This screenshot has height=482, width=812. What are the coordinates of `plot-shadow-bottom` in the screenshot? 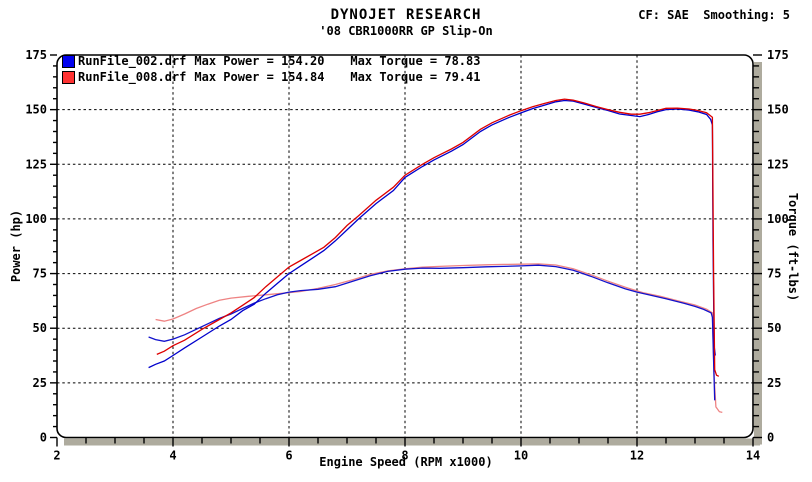 It's located at (412, 442).